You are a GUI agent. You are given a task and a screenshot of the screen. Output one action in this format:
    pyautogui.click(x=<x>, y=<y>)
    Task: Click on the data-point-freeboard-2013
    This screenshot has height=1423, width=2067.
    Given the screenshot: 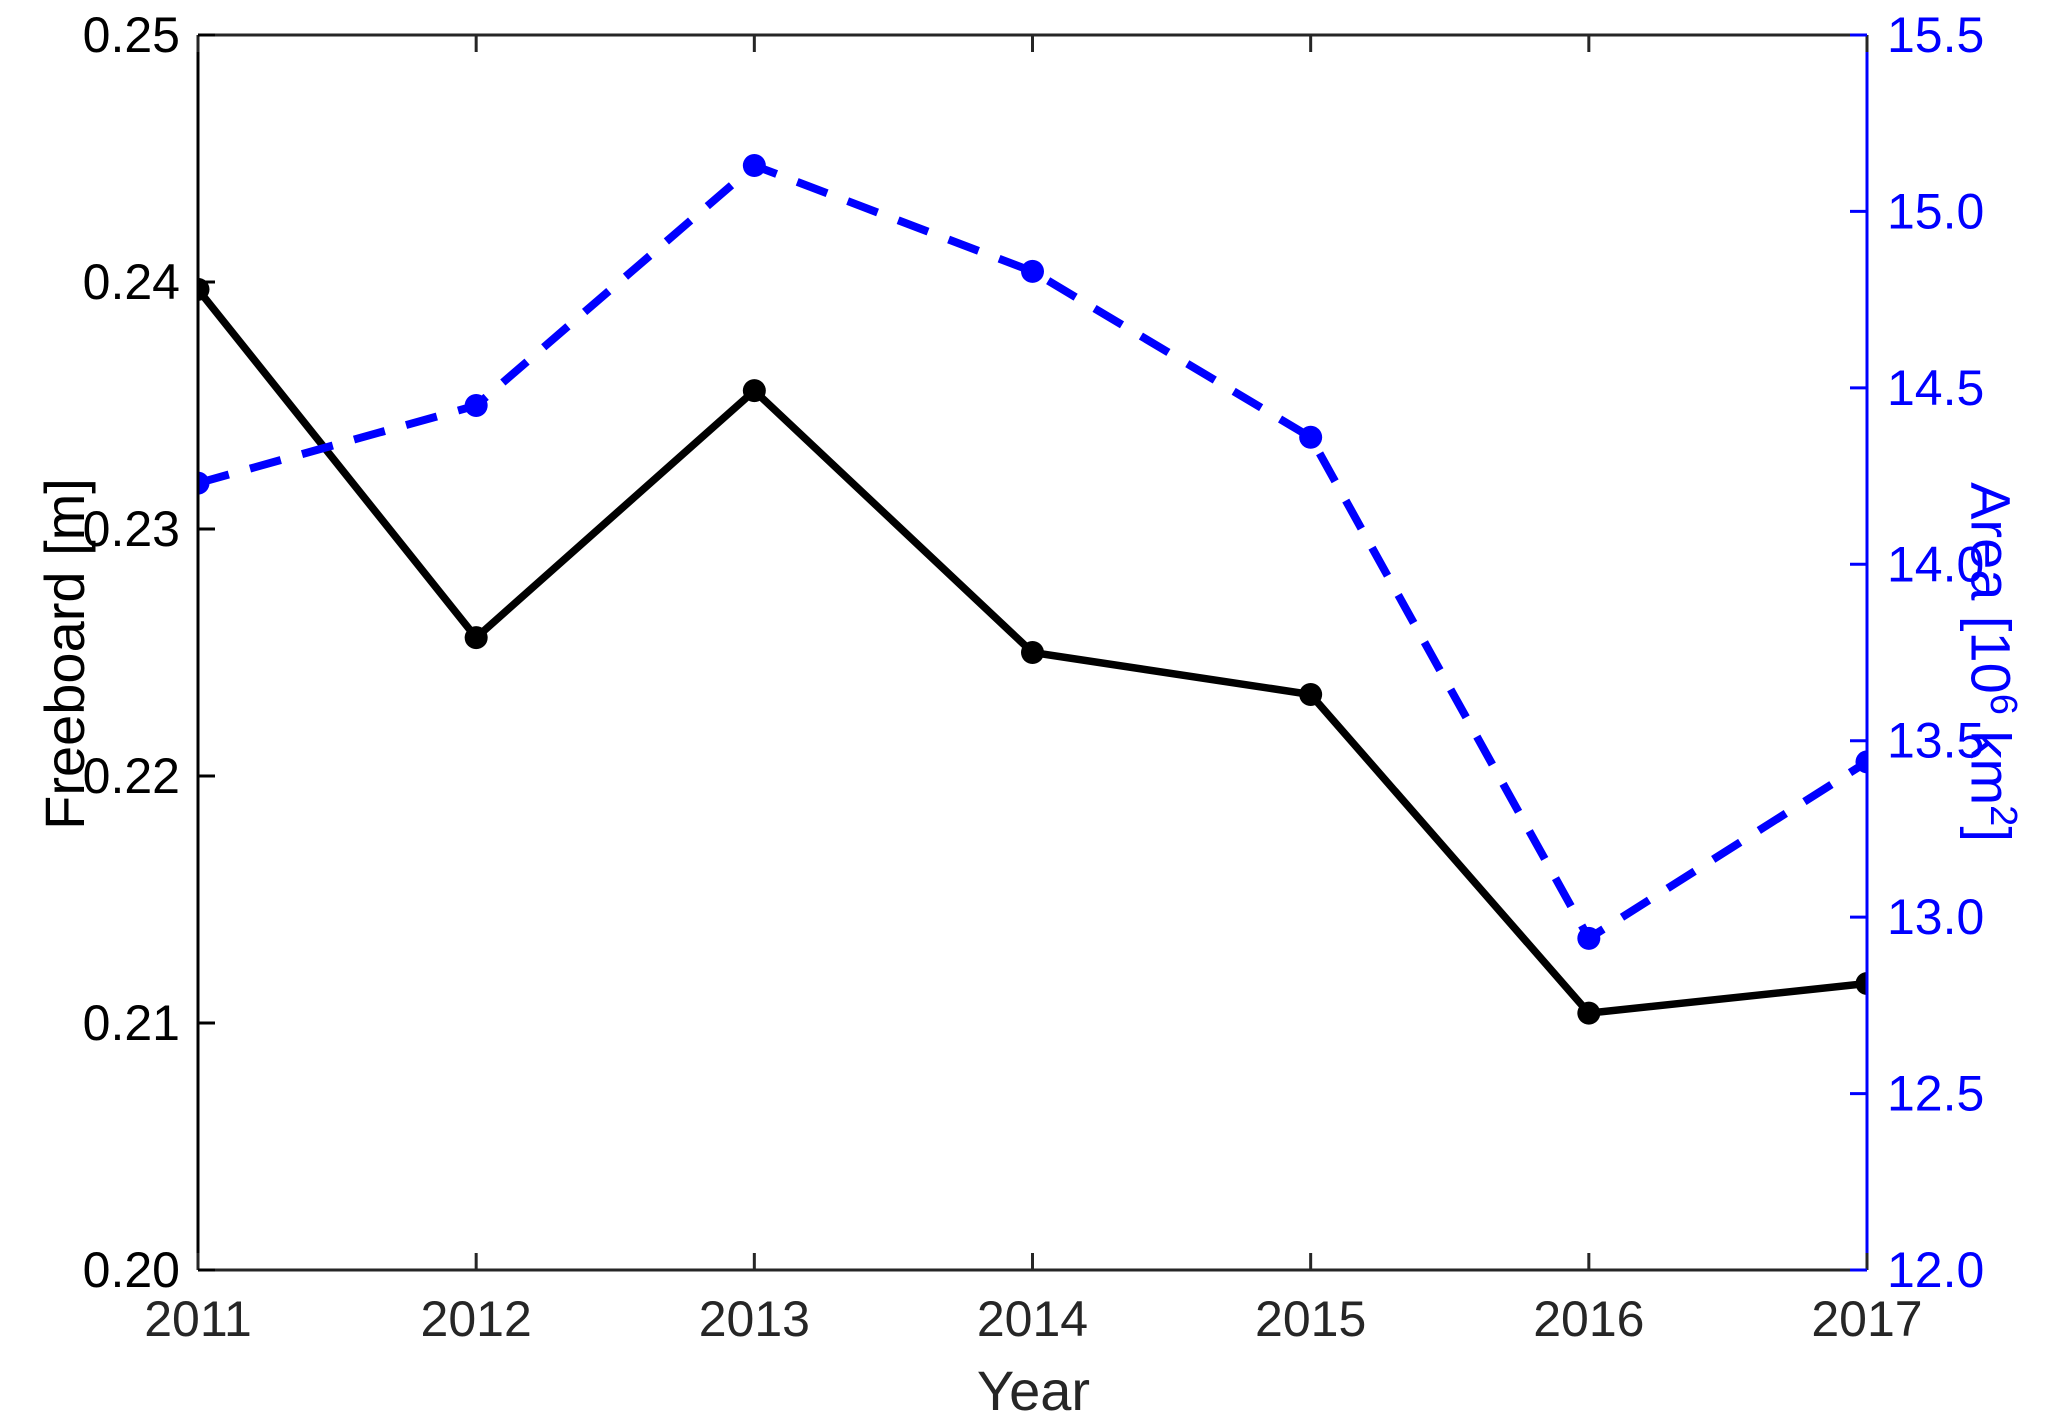 What is the action you would take?
    pyautogui.click(x=754, y=391)
    